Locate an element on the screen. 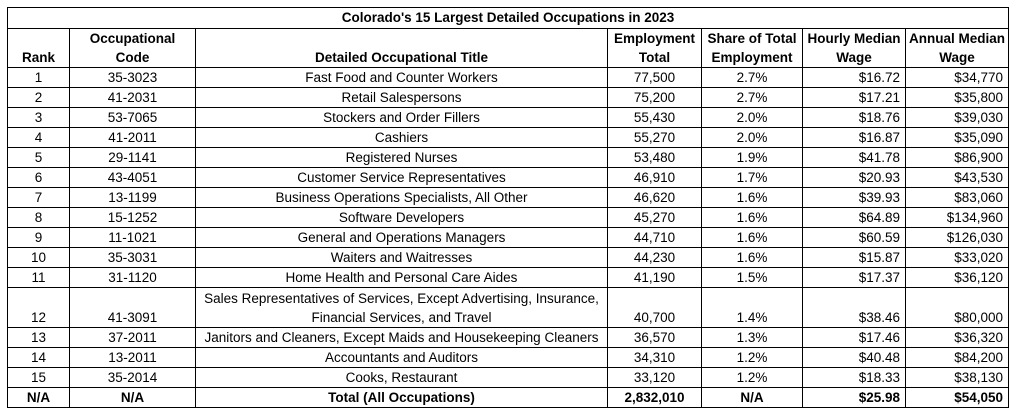 Image resolution: width=1030 pixels, height=418 pixels. hourly-wage-cell: $17.37 is located at coordinates (854, 277).